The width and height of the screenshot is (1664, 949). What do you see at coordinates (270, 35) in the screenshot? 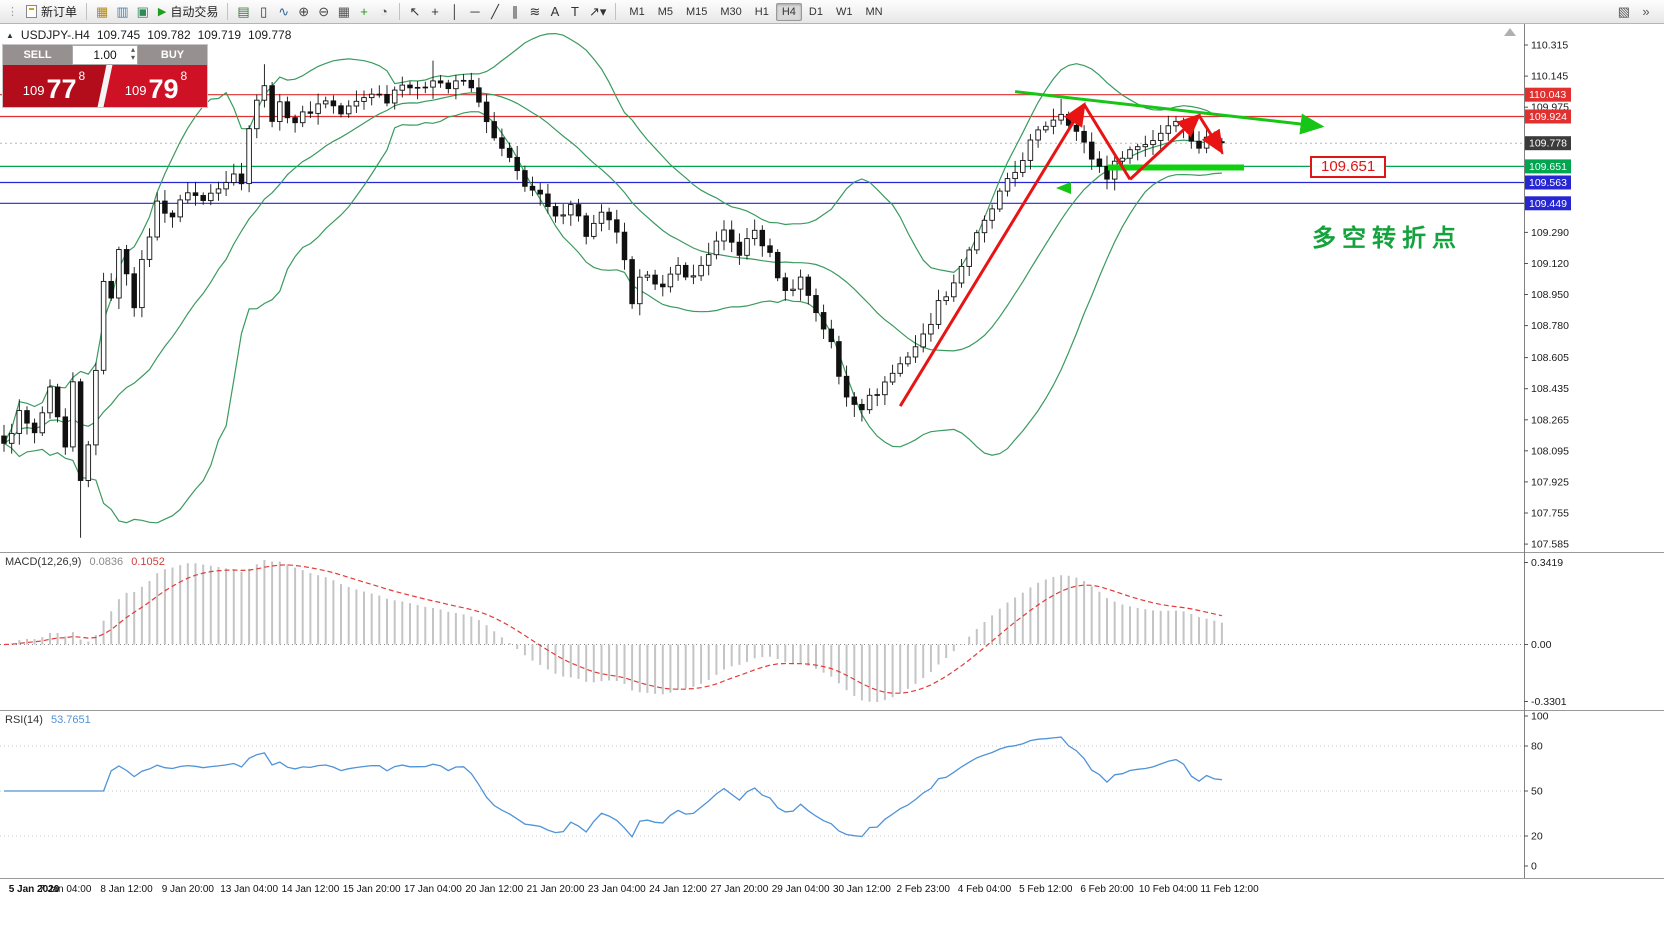
I see `ohlc-close: 109.778` at bounding box center [270, 35].